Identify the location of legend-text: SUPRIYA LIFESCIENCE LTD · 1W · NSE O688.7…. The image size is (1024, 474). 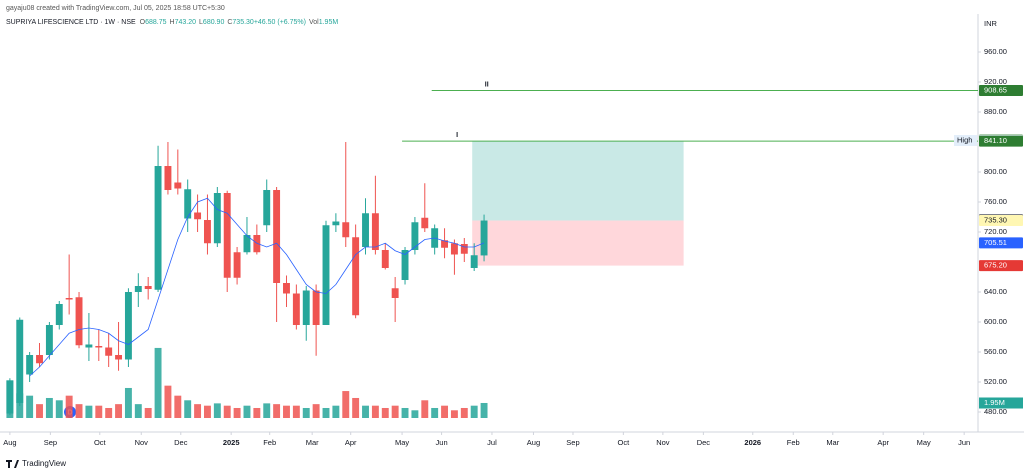
(172, 22).